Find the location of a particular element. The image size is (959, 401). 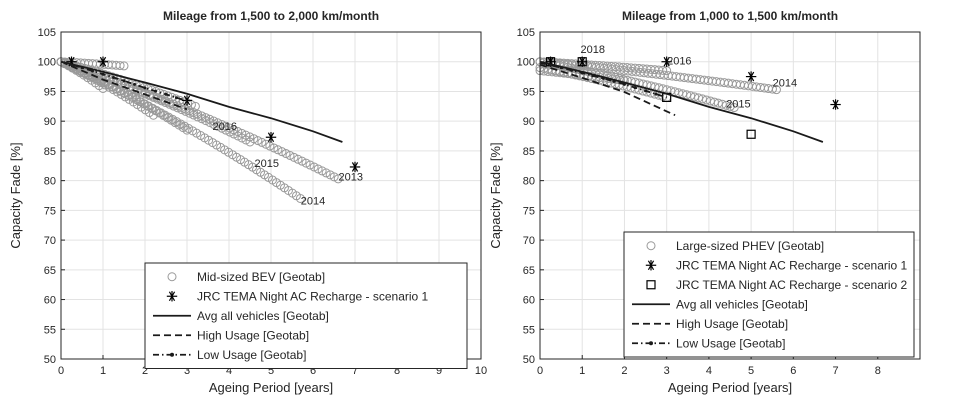

legend-label: Avg all vehicles [Geotab] is located at coordinates (742, 304).